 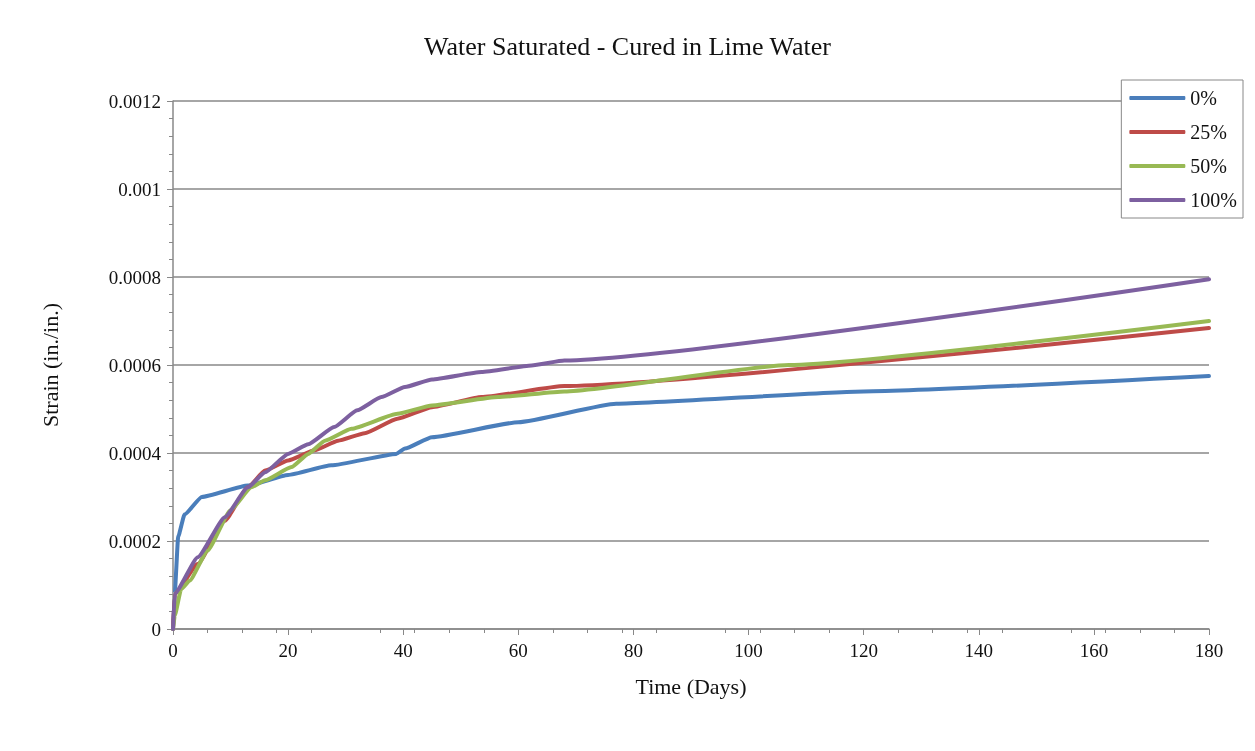 I want to click on x-tick-label: 20, so click(x=288, y=650).